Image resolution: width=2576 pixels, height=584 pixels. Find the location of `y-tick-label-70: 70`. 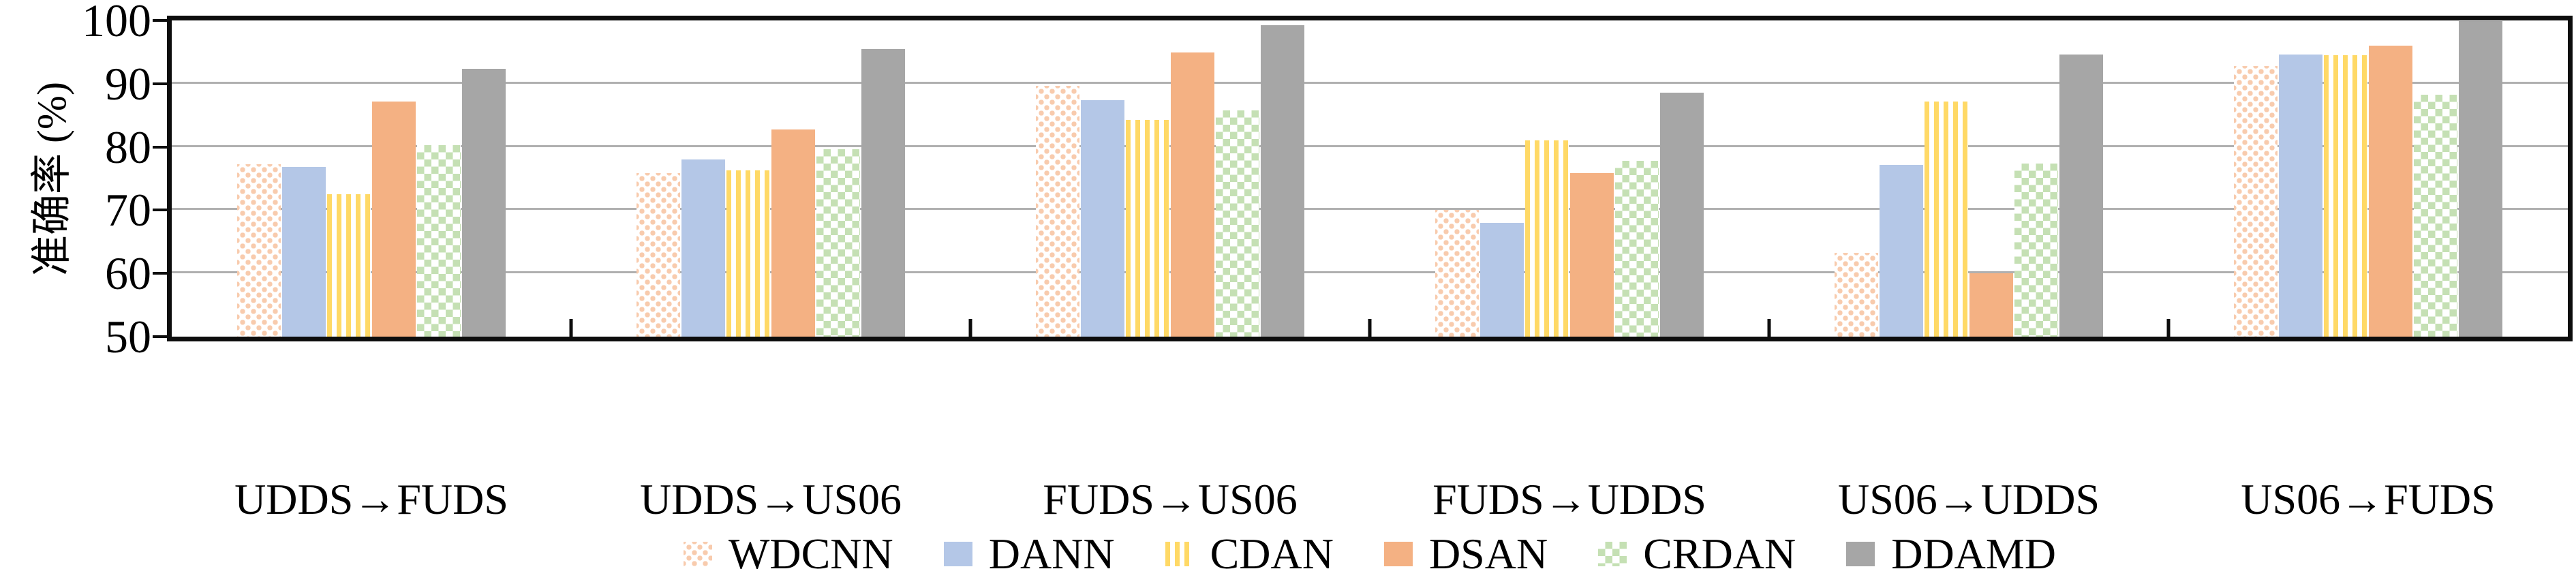

y-tick-label-70: 70 is located at coordinates (128, 210).